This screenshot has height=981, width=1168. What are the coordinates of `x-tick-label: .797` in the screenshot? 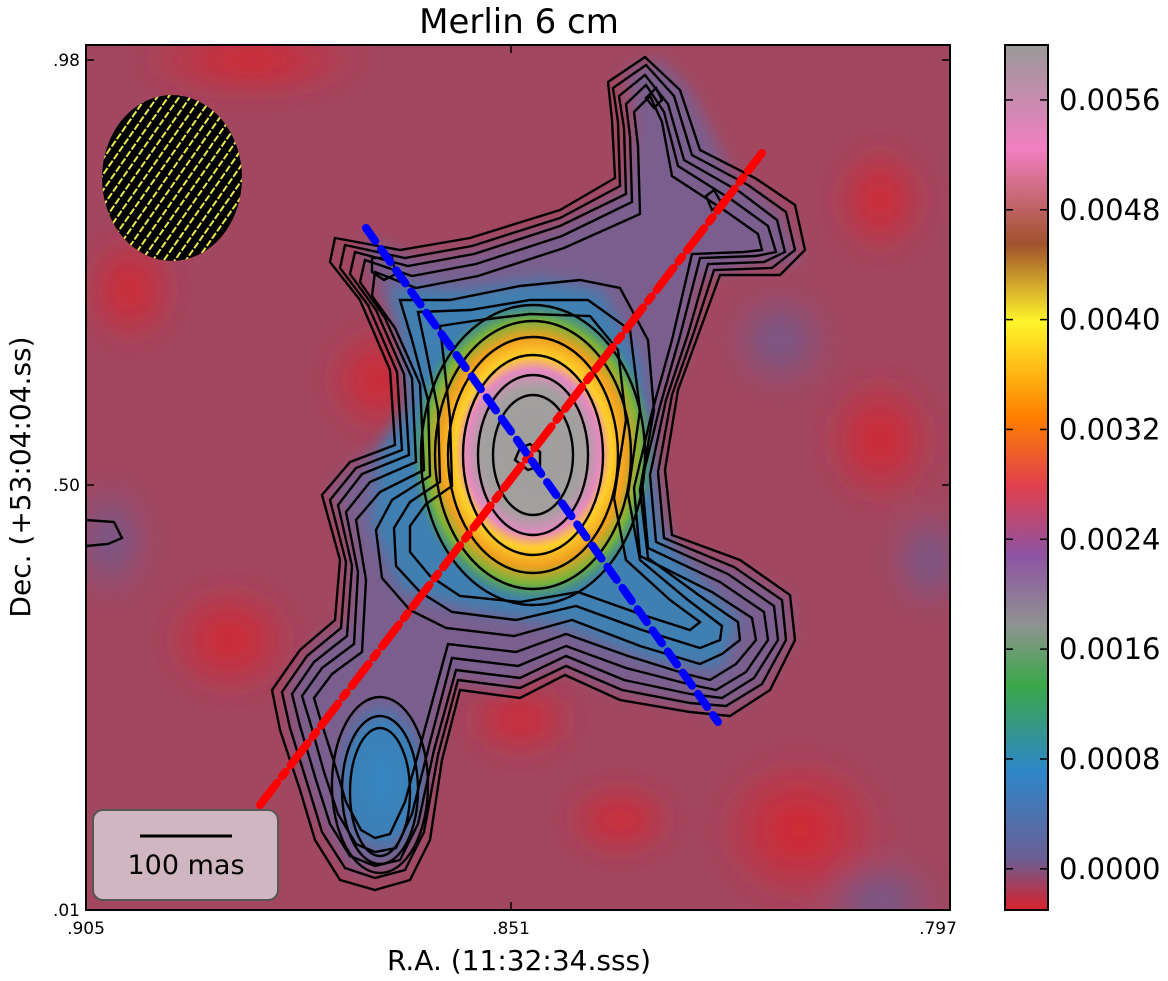 It's located at (938, 929).